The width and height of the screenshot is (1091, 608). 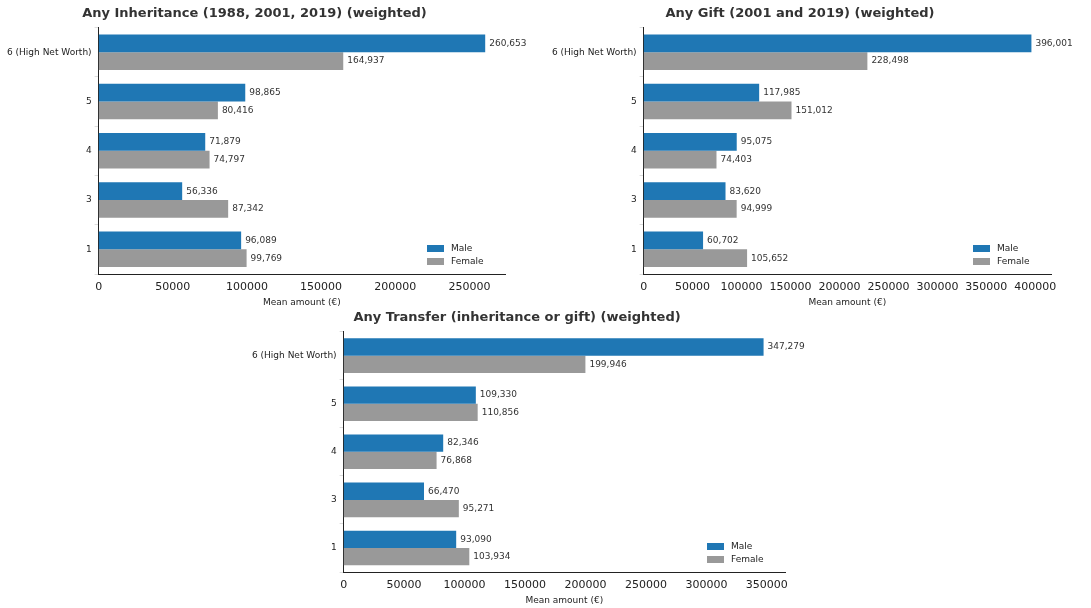 I want to click on data-label: 228,498, so click(x=890, y=60).